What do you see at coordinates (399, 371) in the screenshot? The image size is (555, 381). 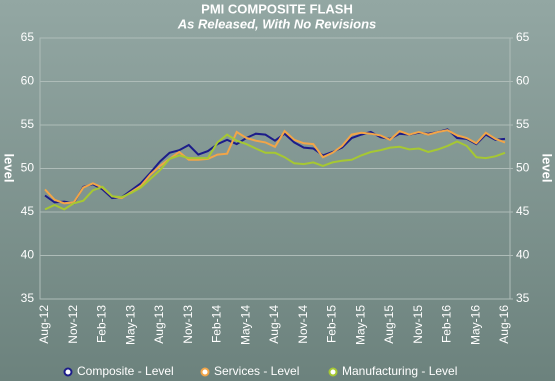 I see `legend-label: Manufacturing - Level` at bounding box center [399, 371].